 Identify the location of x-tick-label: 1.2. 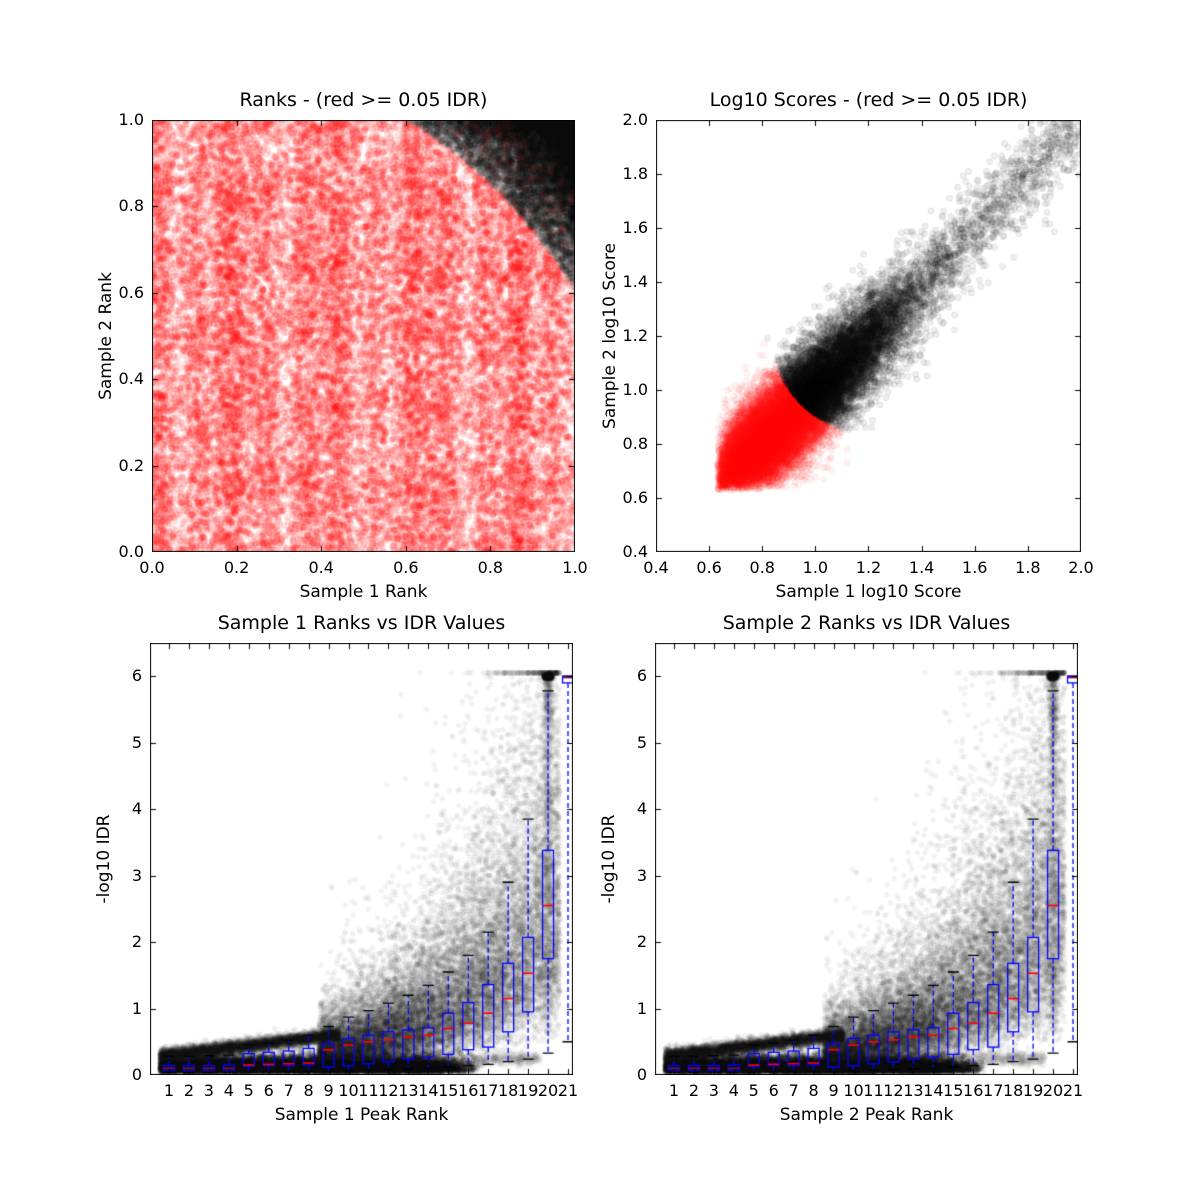
(868, 567).